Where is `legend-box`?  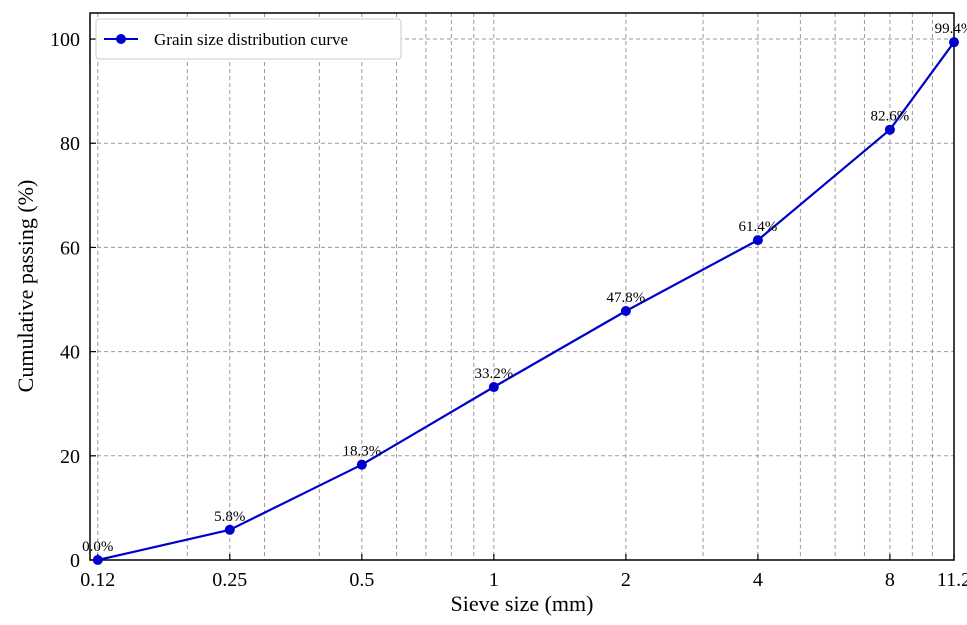
legend-box is located at coordinates (248, 39).